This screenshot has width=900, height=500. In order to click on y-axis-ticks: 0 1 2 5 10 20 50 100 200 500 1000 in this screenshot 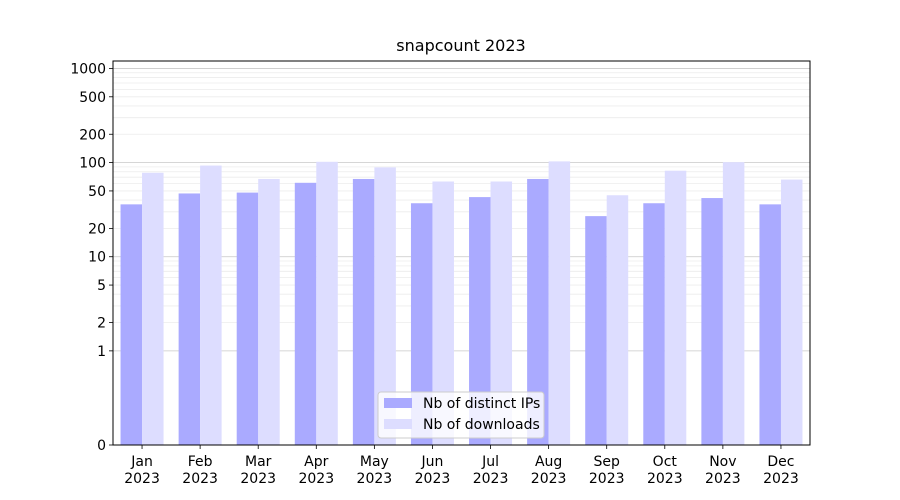, I will do `click(91, 257)`.